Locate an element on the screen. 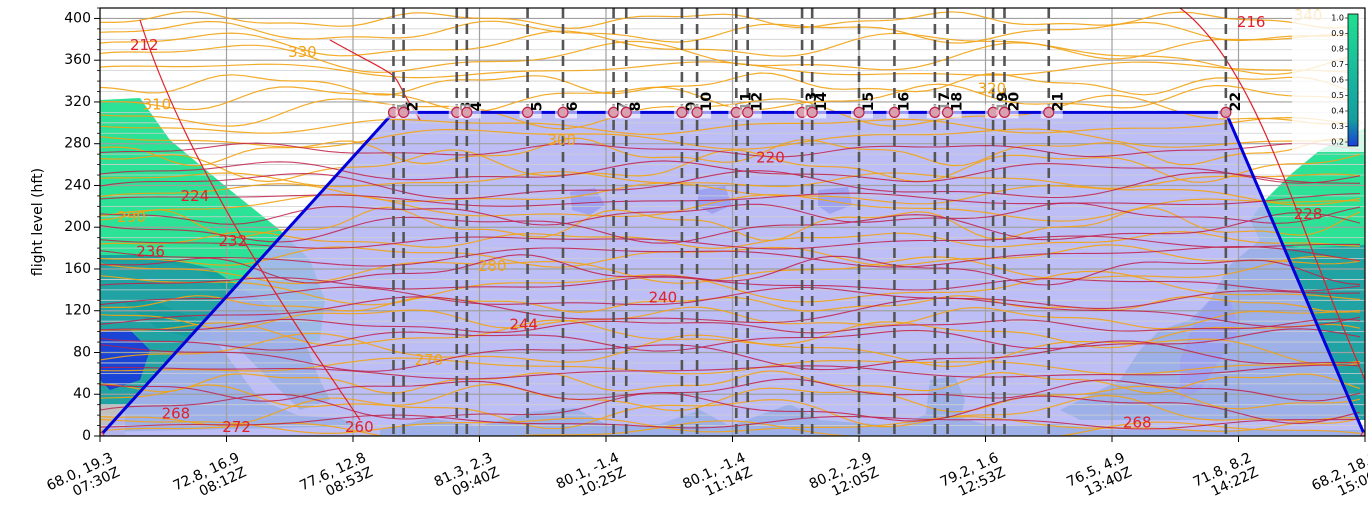 The height and width of the screenshot is (514, 1368). x-tick-label: 68.0, 19.307:30Z is located at coordinates (83, 479).